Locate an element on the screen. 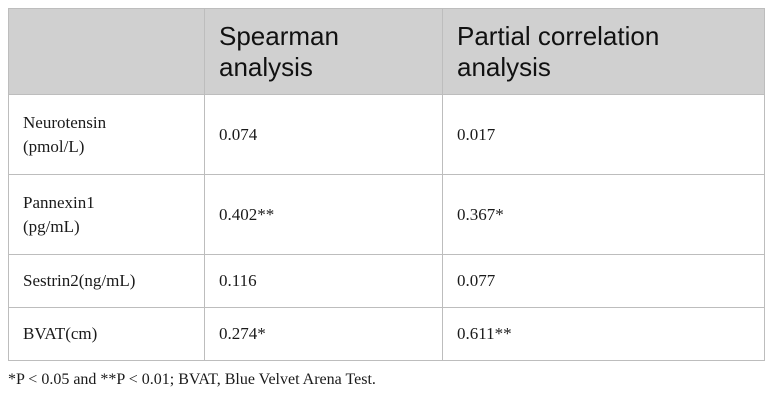  row-label-line-2: (pg/mL) is located at coordinates (51, 226).